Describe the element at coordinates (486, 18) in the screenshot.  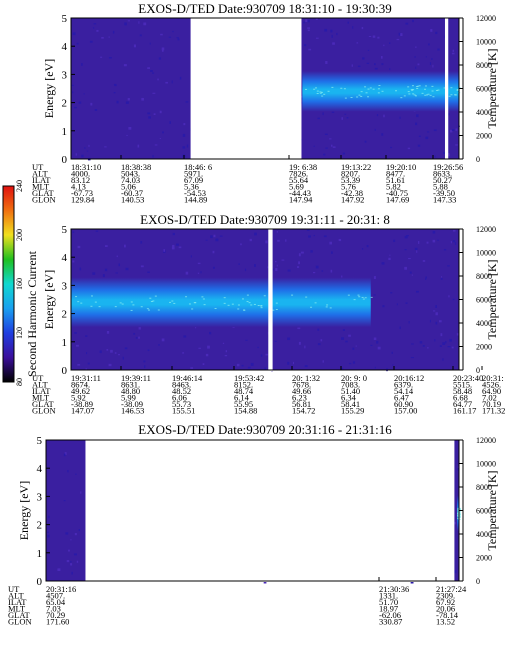
I see `y2-tick-label: 12000` at that location.